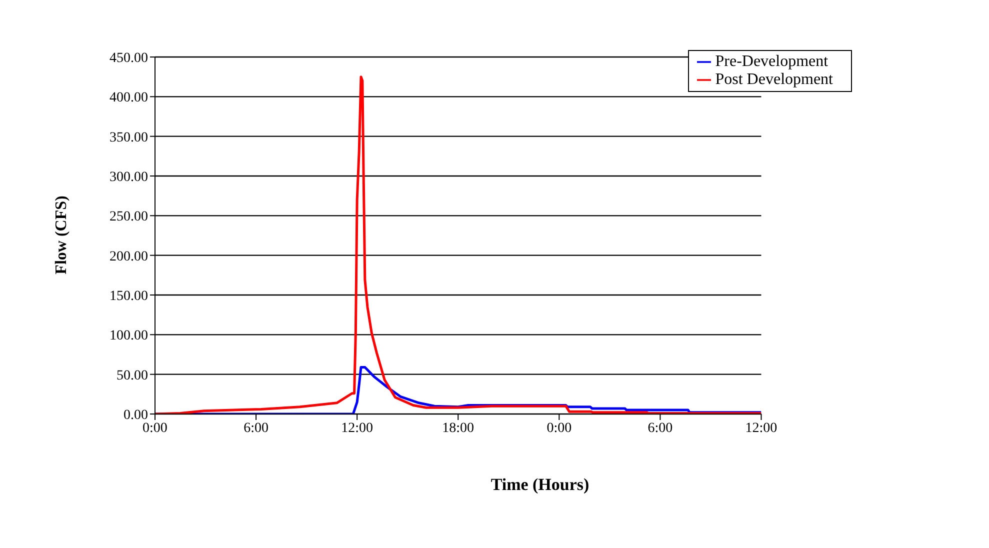  Describe the element at coordinates (540, 485) in the screenshot. I see `x-axis-title: Time (Hours)` at that location.